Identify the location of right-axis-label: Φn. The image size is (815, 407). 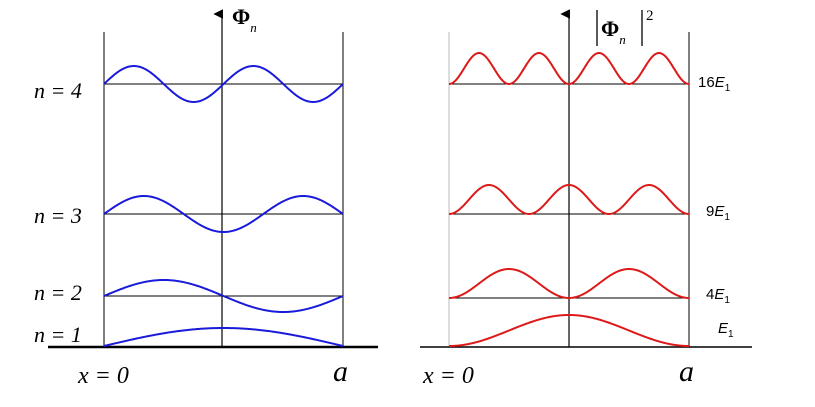
(613, 31).